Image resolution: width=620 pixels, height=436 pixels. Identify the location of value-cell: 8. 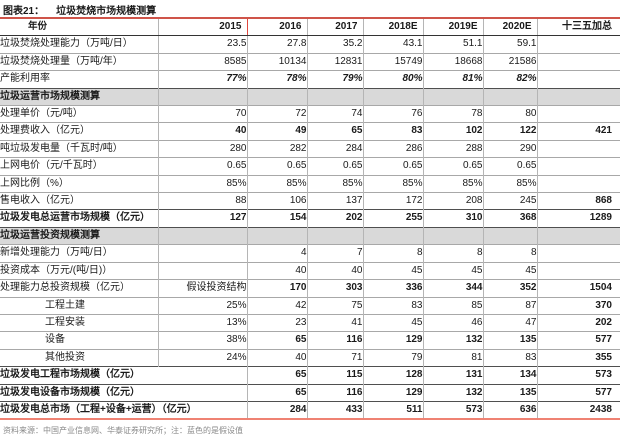
(393, 253).